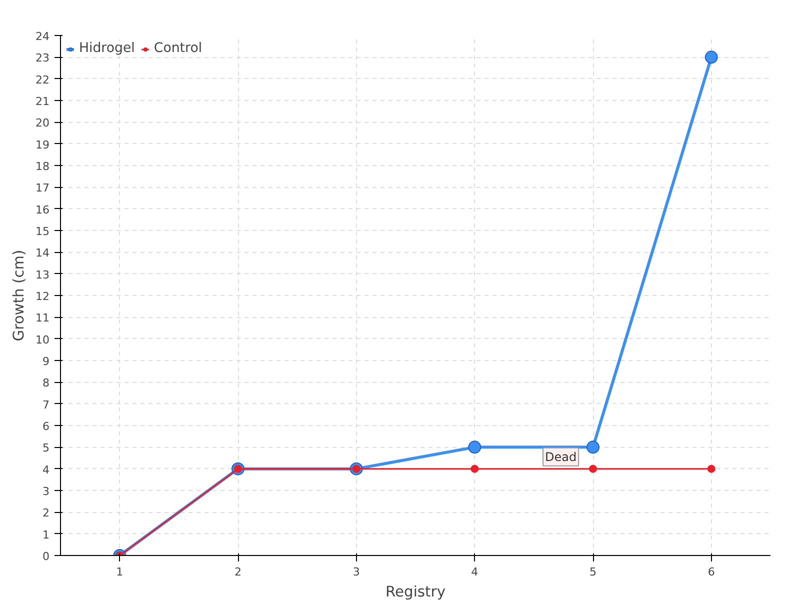 The width and height of the screenshot is (800, 600). Describe the element at coordinates (46, 361) in the screenshot. I see `y-tick-label: 9` at that location.